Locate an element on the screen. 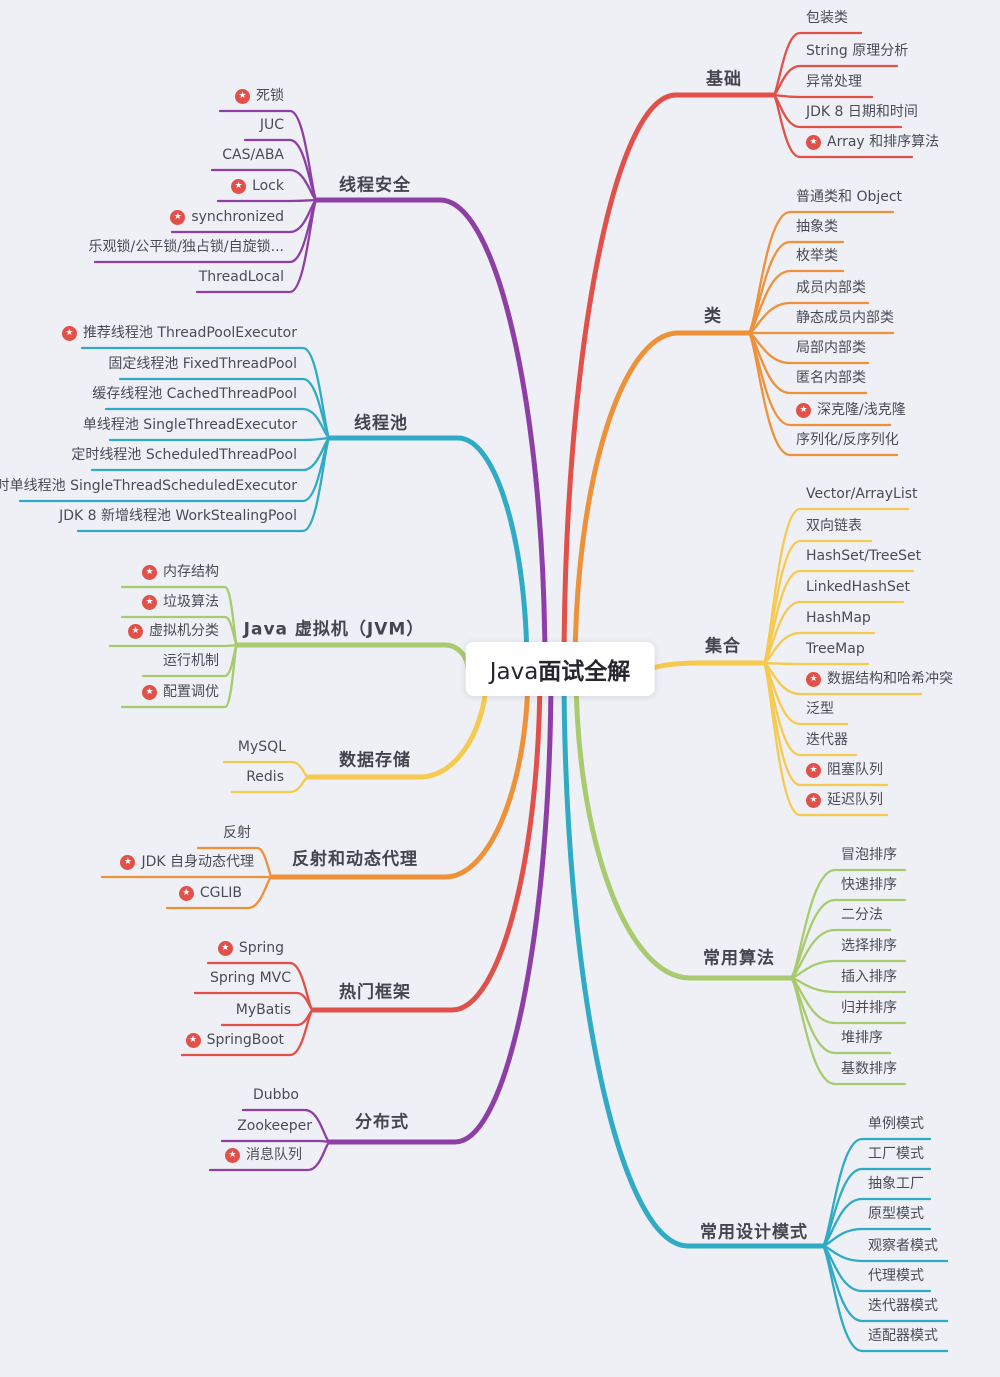 The height and width of the screenshot is (1377, 1000). node-text: SpringBoot is located at coordinates (245, 1040).